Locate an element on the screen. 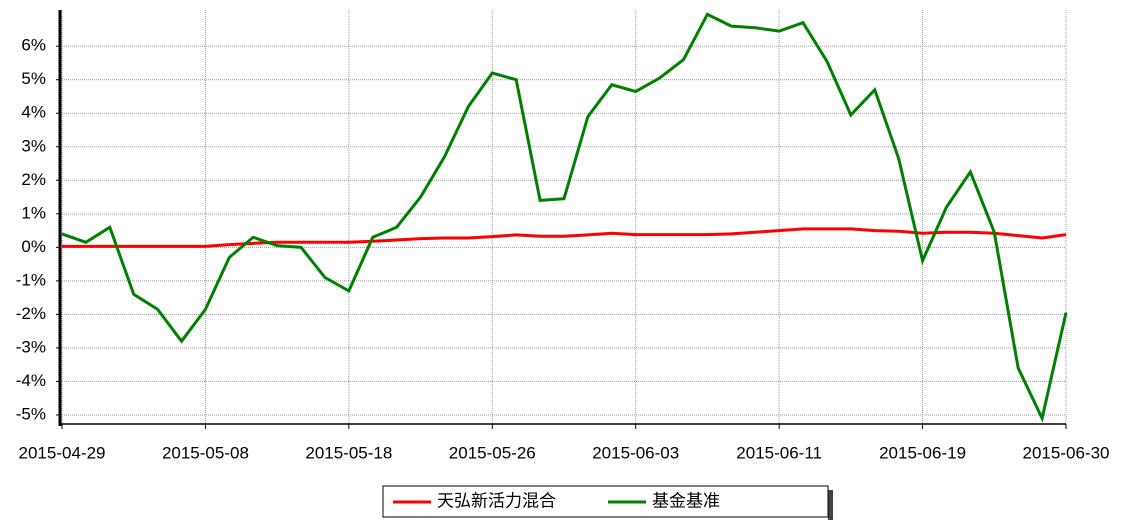 This screenshot has width=1122, height=520. x-tick-label: 2015-06-03 is located at coordinates (635, 452).